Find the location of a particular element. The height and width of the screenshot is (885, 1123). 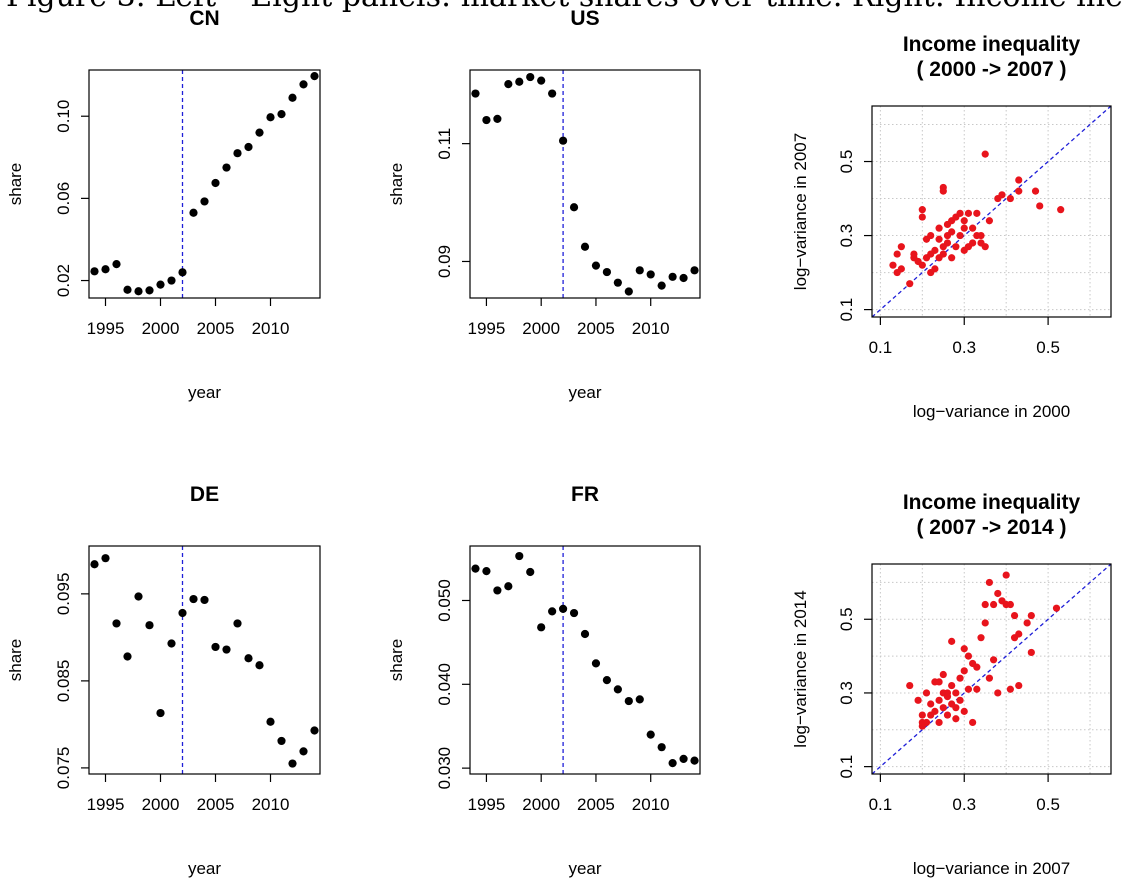

panel-cn: 1995 2000 2005 2010 0.02 0.06 0.10 CN year share is located at coordinates (163, 204).